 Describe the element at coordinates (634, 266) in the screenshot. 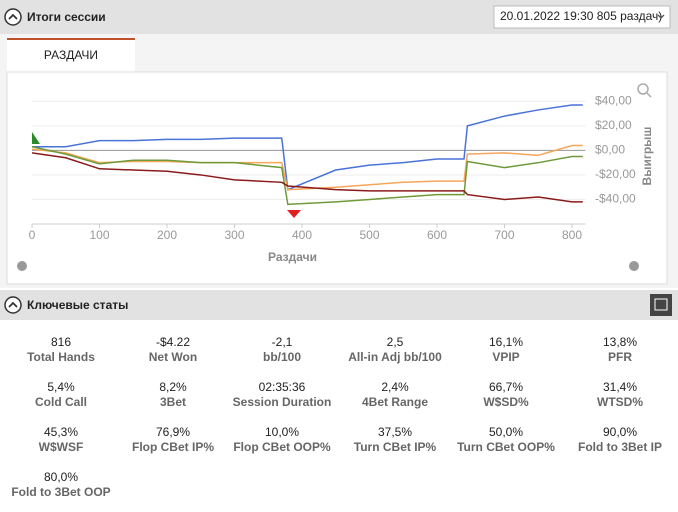

I see `info-icon` at that location.